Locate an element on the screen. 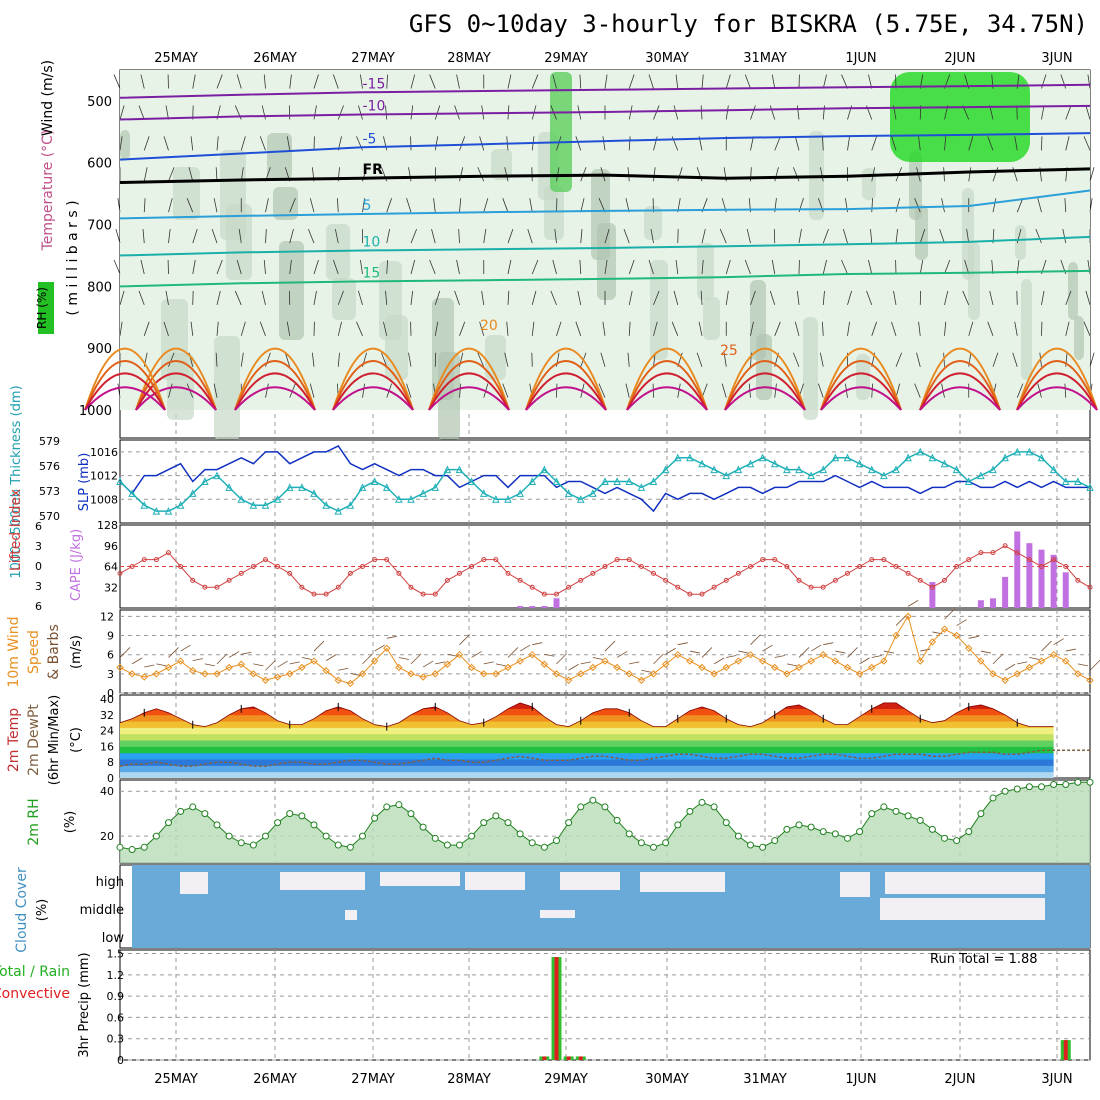 The width and height of the screenshot is (1100, 1100). isotherm-label: 20 is located at coordinates (489, 326).